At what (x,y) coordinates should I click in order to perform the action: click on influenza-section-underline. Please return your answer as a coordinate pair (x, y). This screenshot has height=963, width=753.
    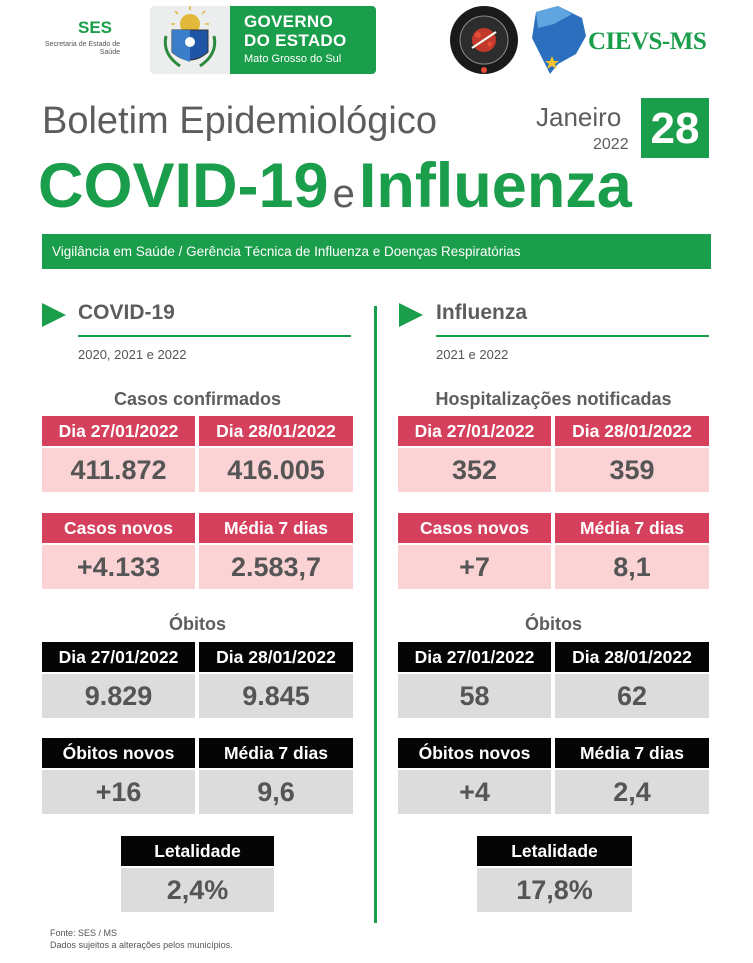
    Looking at the image, I should click on (572, 336).